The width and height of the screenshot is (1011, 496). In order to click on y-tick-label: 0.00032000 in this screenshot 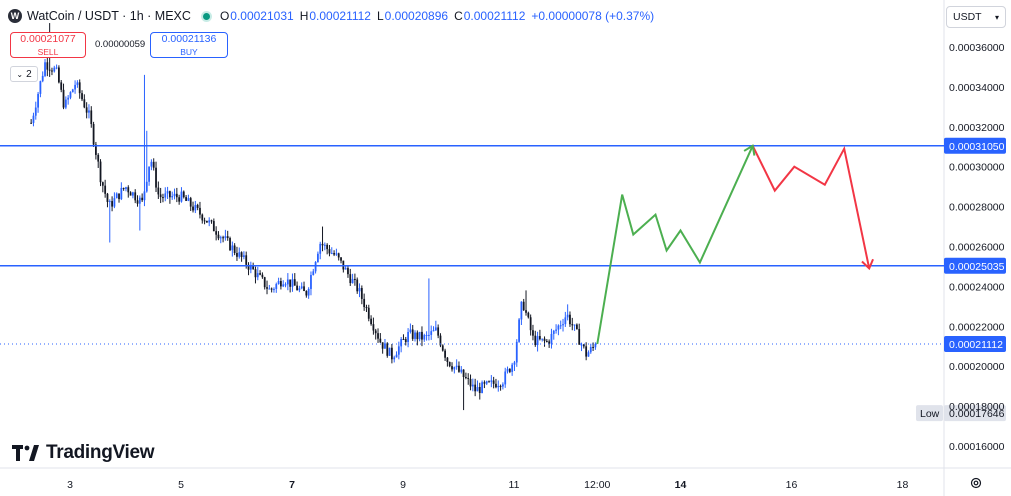, I will do `click(977, 128)`.